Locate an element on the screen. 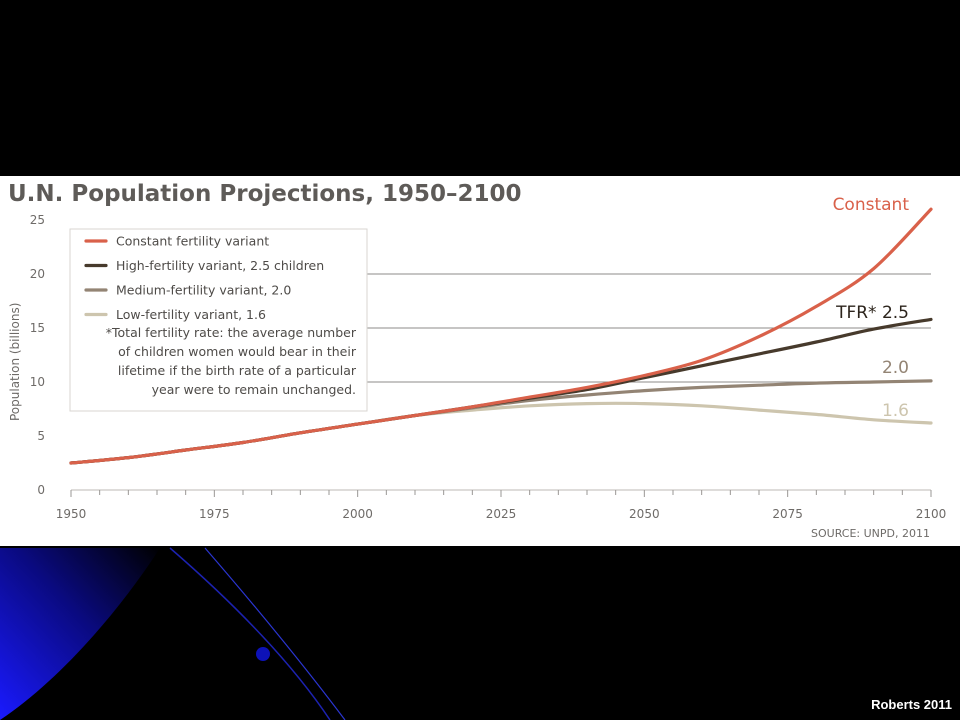  source-note: SOURCE: UNPD, 2011 is located at coordinates (870, 533).